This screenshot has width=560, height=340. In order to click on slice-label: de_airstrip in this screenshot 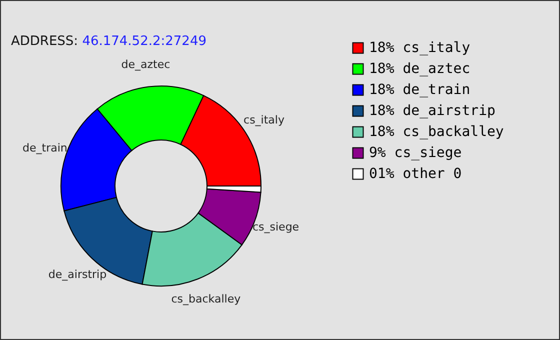, I will do `click(77, 274)`.